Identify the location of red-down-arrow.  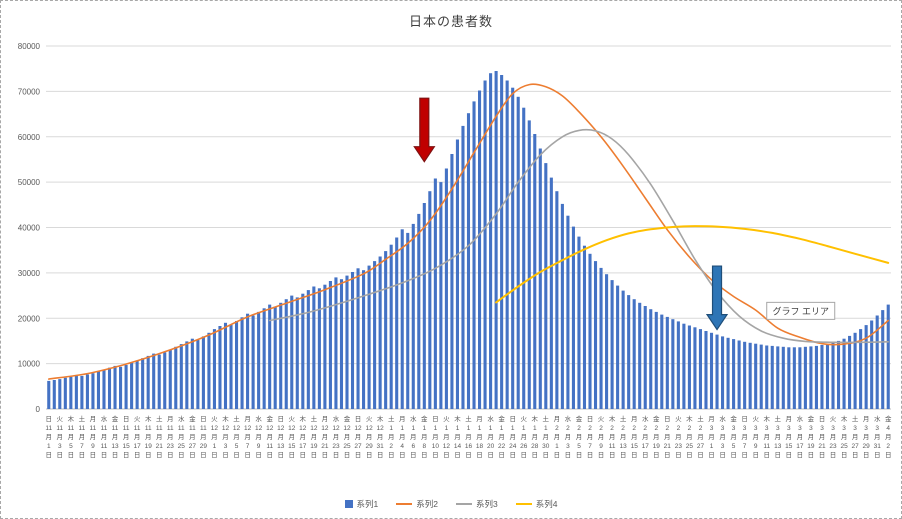
(424, 130).